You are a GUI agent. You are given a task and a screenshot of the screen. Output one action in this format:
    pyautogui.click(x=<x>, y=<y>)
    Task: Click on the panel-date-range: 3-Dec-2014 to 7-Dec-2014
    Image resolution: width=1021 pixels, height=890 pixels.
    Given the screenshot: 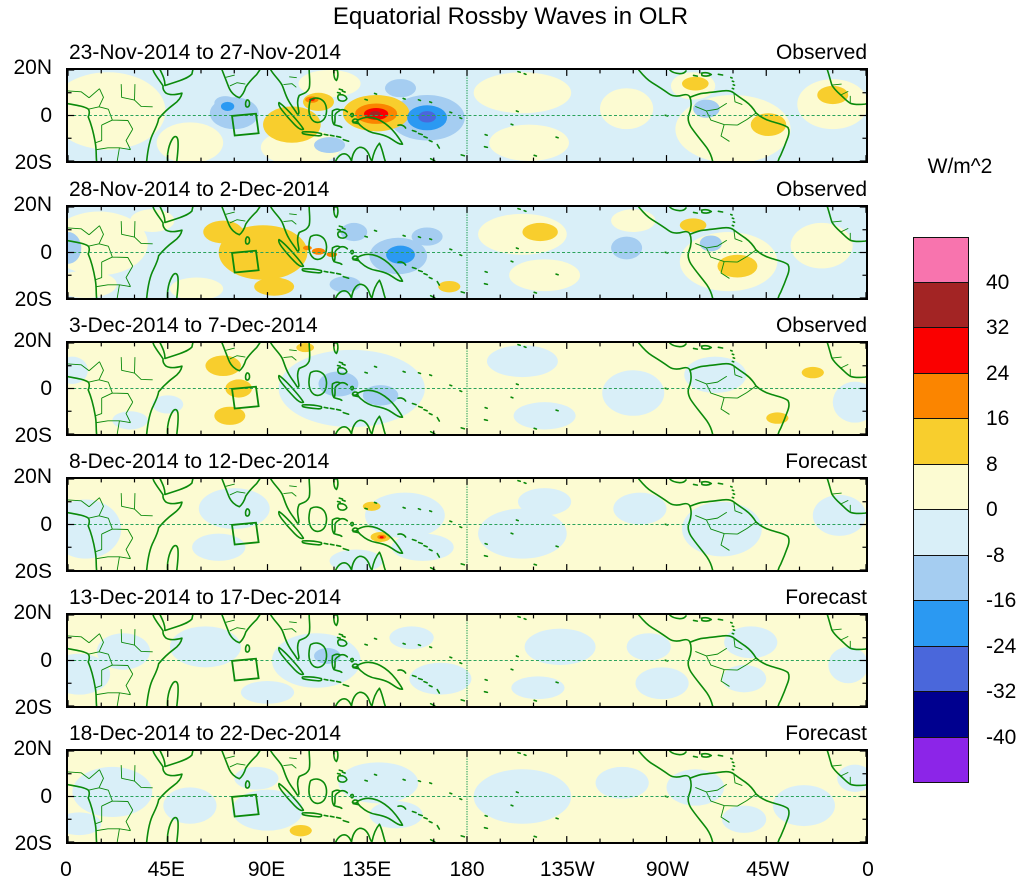 What is the action you would take?
    pyautogui.click(x=193, y=325)
    